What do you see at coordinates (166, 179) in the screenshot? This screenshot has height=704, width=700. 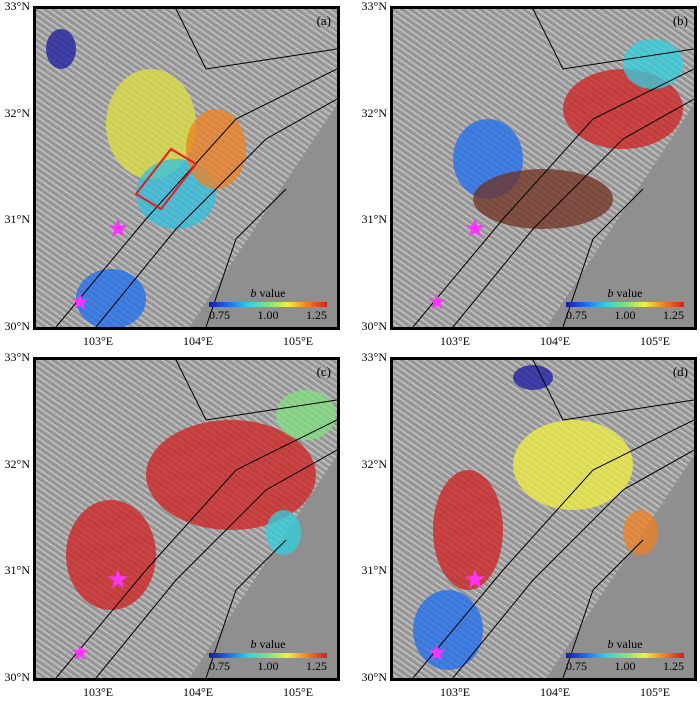 I see `rupture-rectangle` at bounding box center [166, 179].